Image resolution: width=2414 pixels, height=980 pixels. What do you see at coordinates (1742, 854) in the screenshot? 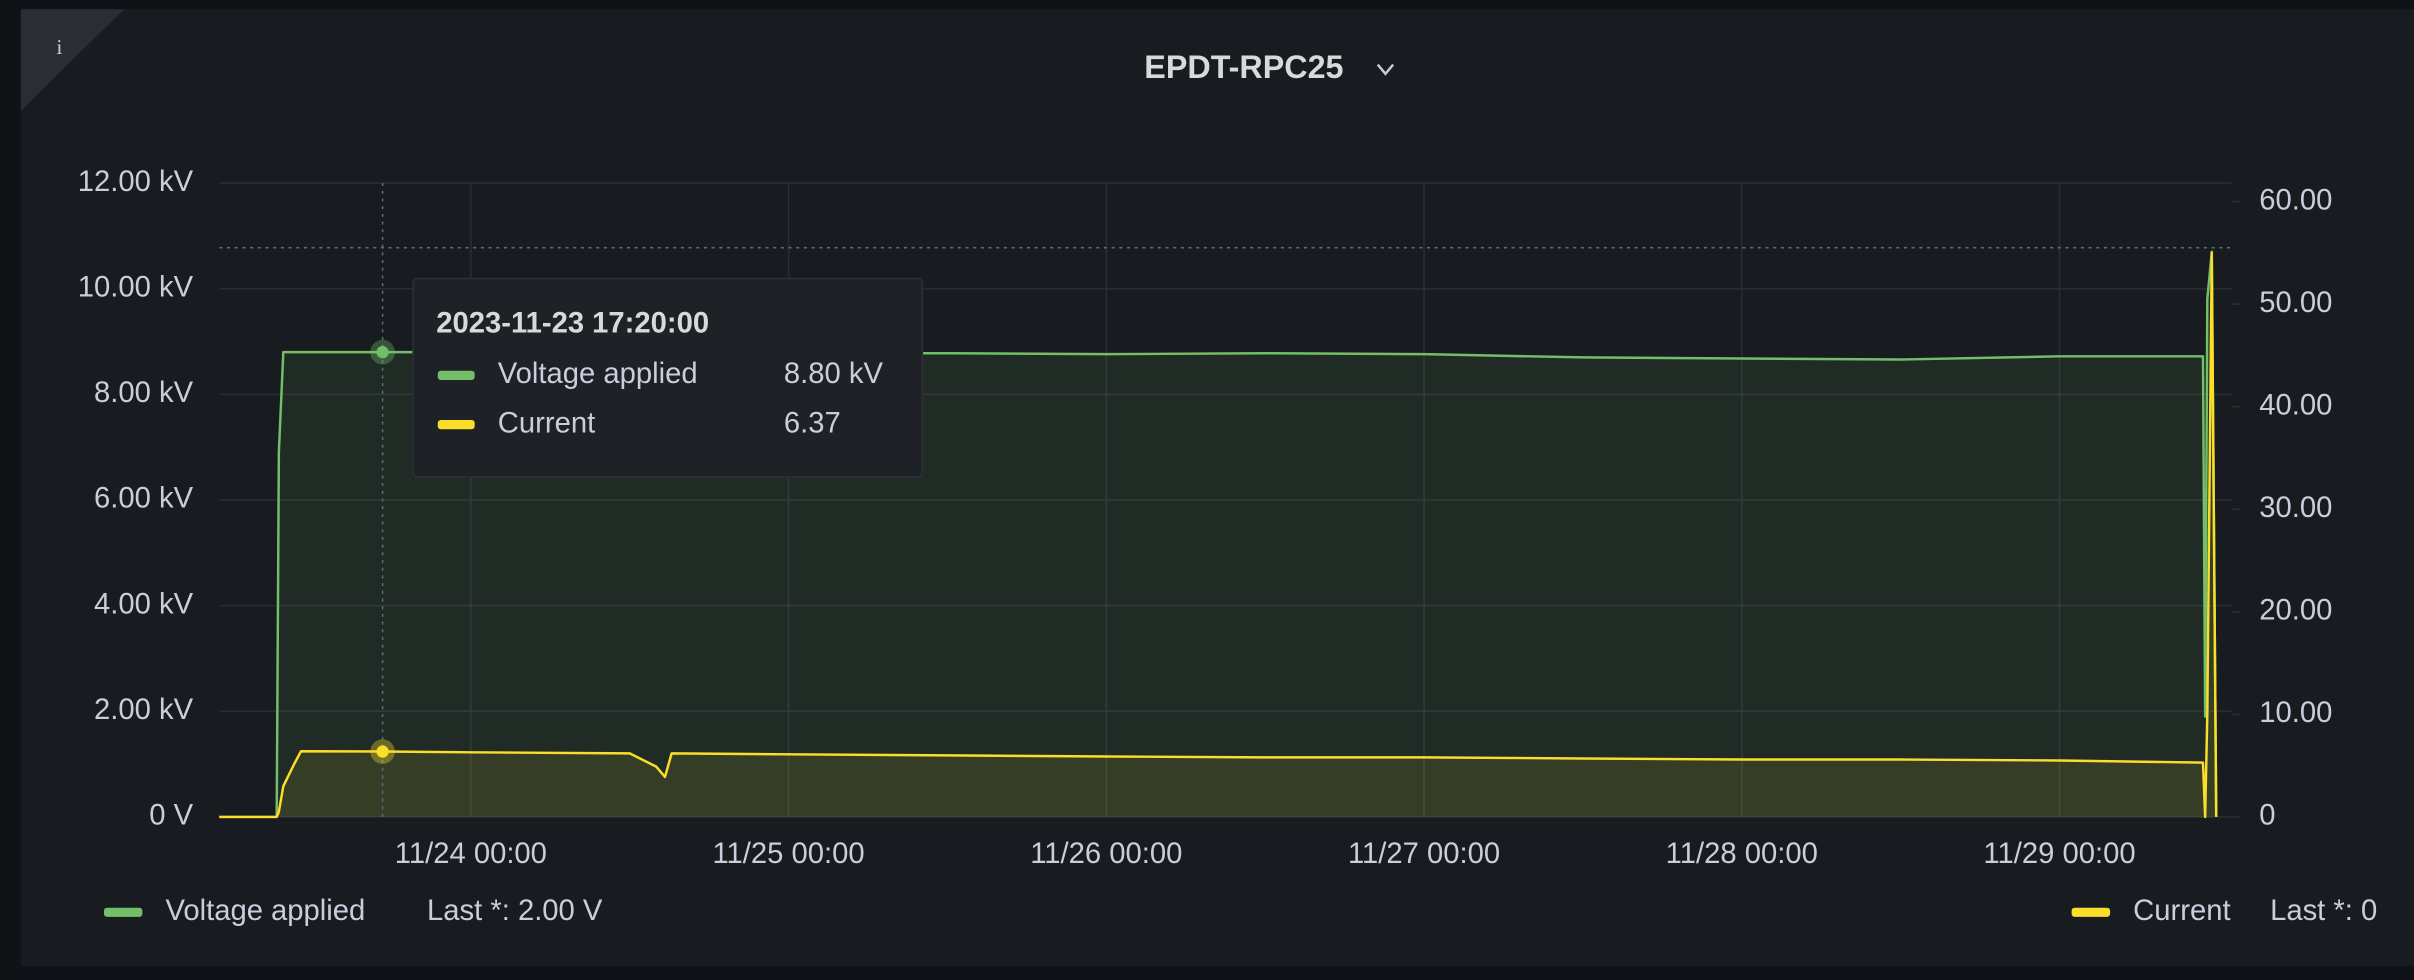
I see `x-tick-label: 11/28 00:00` at bounding box center [1742, 854].